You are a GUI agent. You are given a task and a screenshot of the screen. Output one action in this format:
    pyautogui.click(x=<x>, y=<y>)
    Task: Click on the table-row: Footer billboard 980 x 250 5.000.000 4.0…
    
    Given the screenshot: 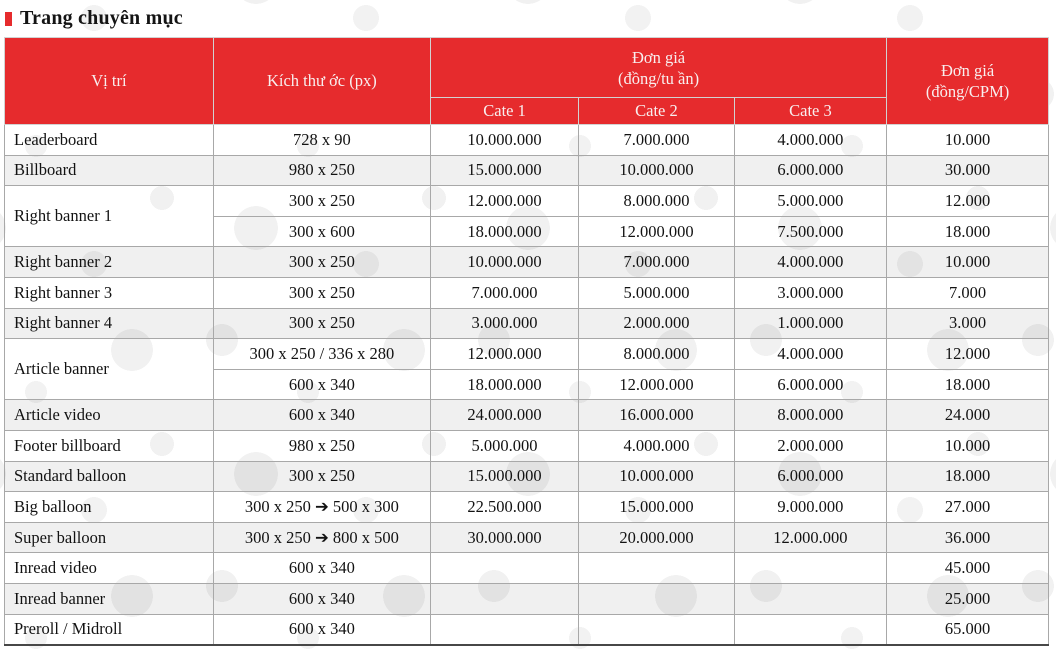 What is the action you would take?
    pyautogui.click(x=526, y=445)
    